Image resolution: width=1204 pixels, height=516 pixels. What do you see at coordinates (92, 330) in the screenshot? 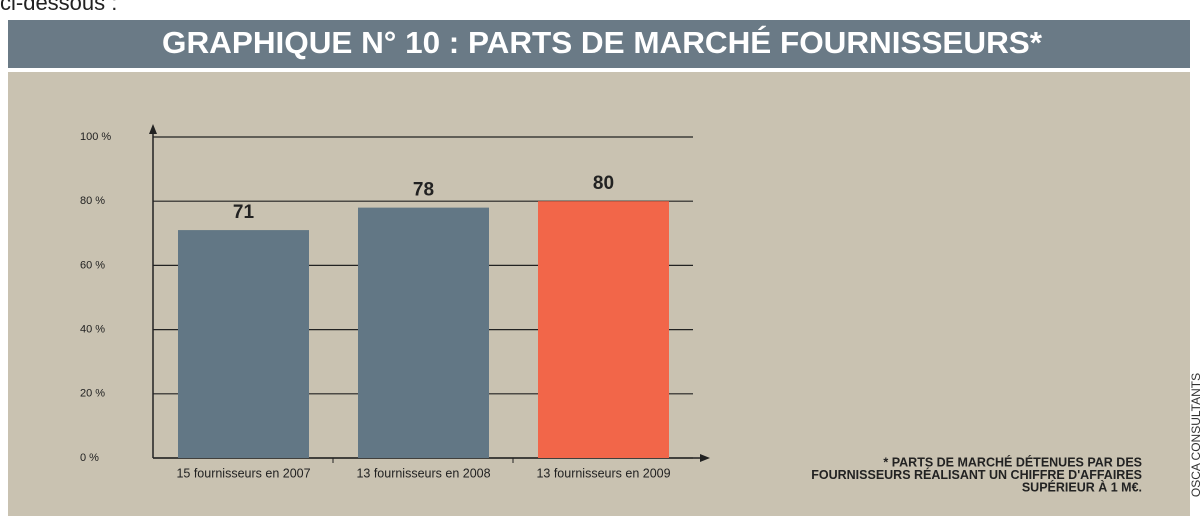
I see `y-tick-label: 40 %` at bounding box center [92, 330].